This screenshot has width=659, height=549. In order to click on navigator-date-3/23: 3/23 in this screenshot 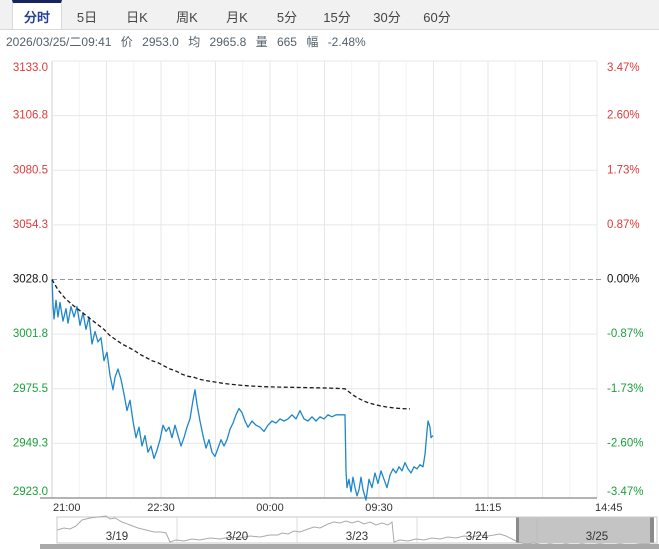, I will do `click(357, 537)`.